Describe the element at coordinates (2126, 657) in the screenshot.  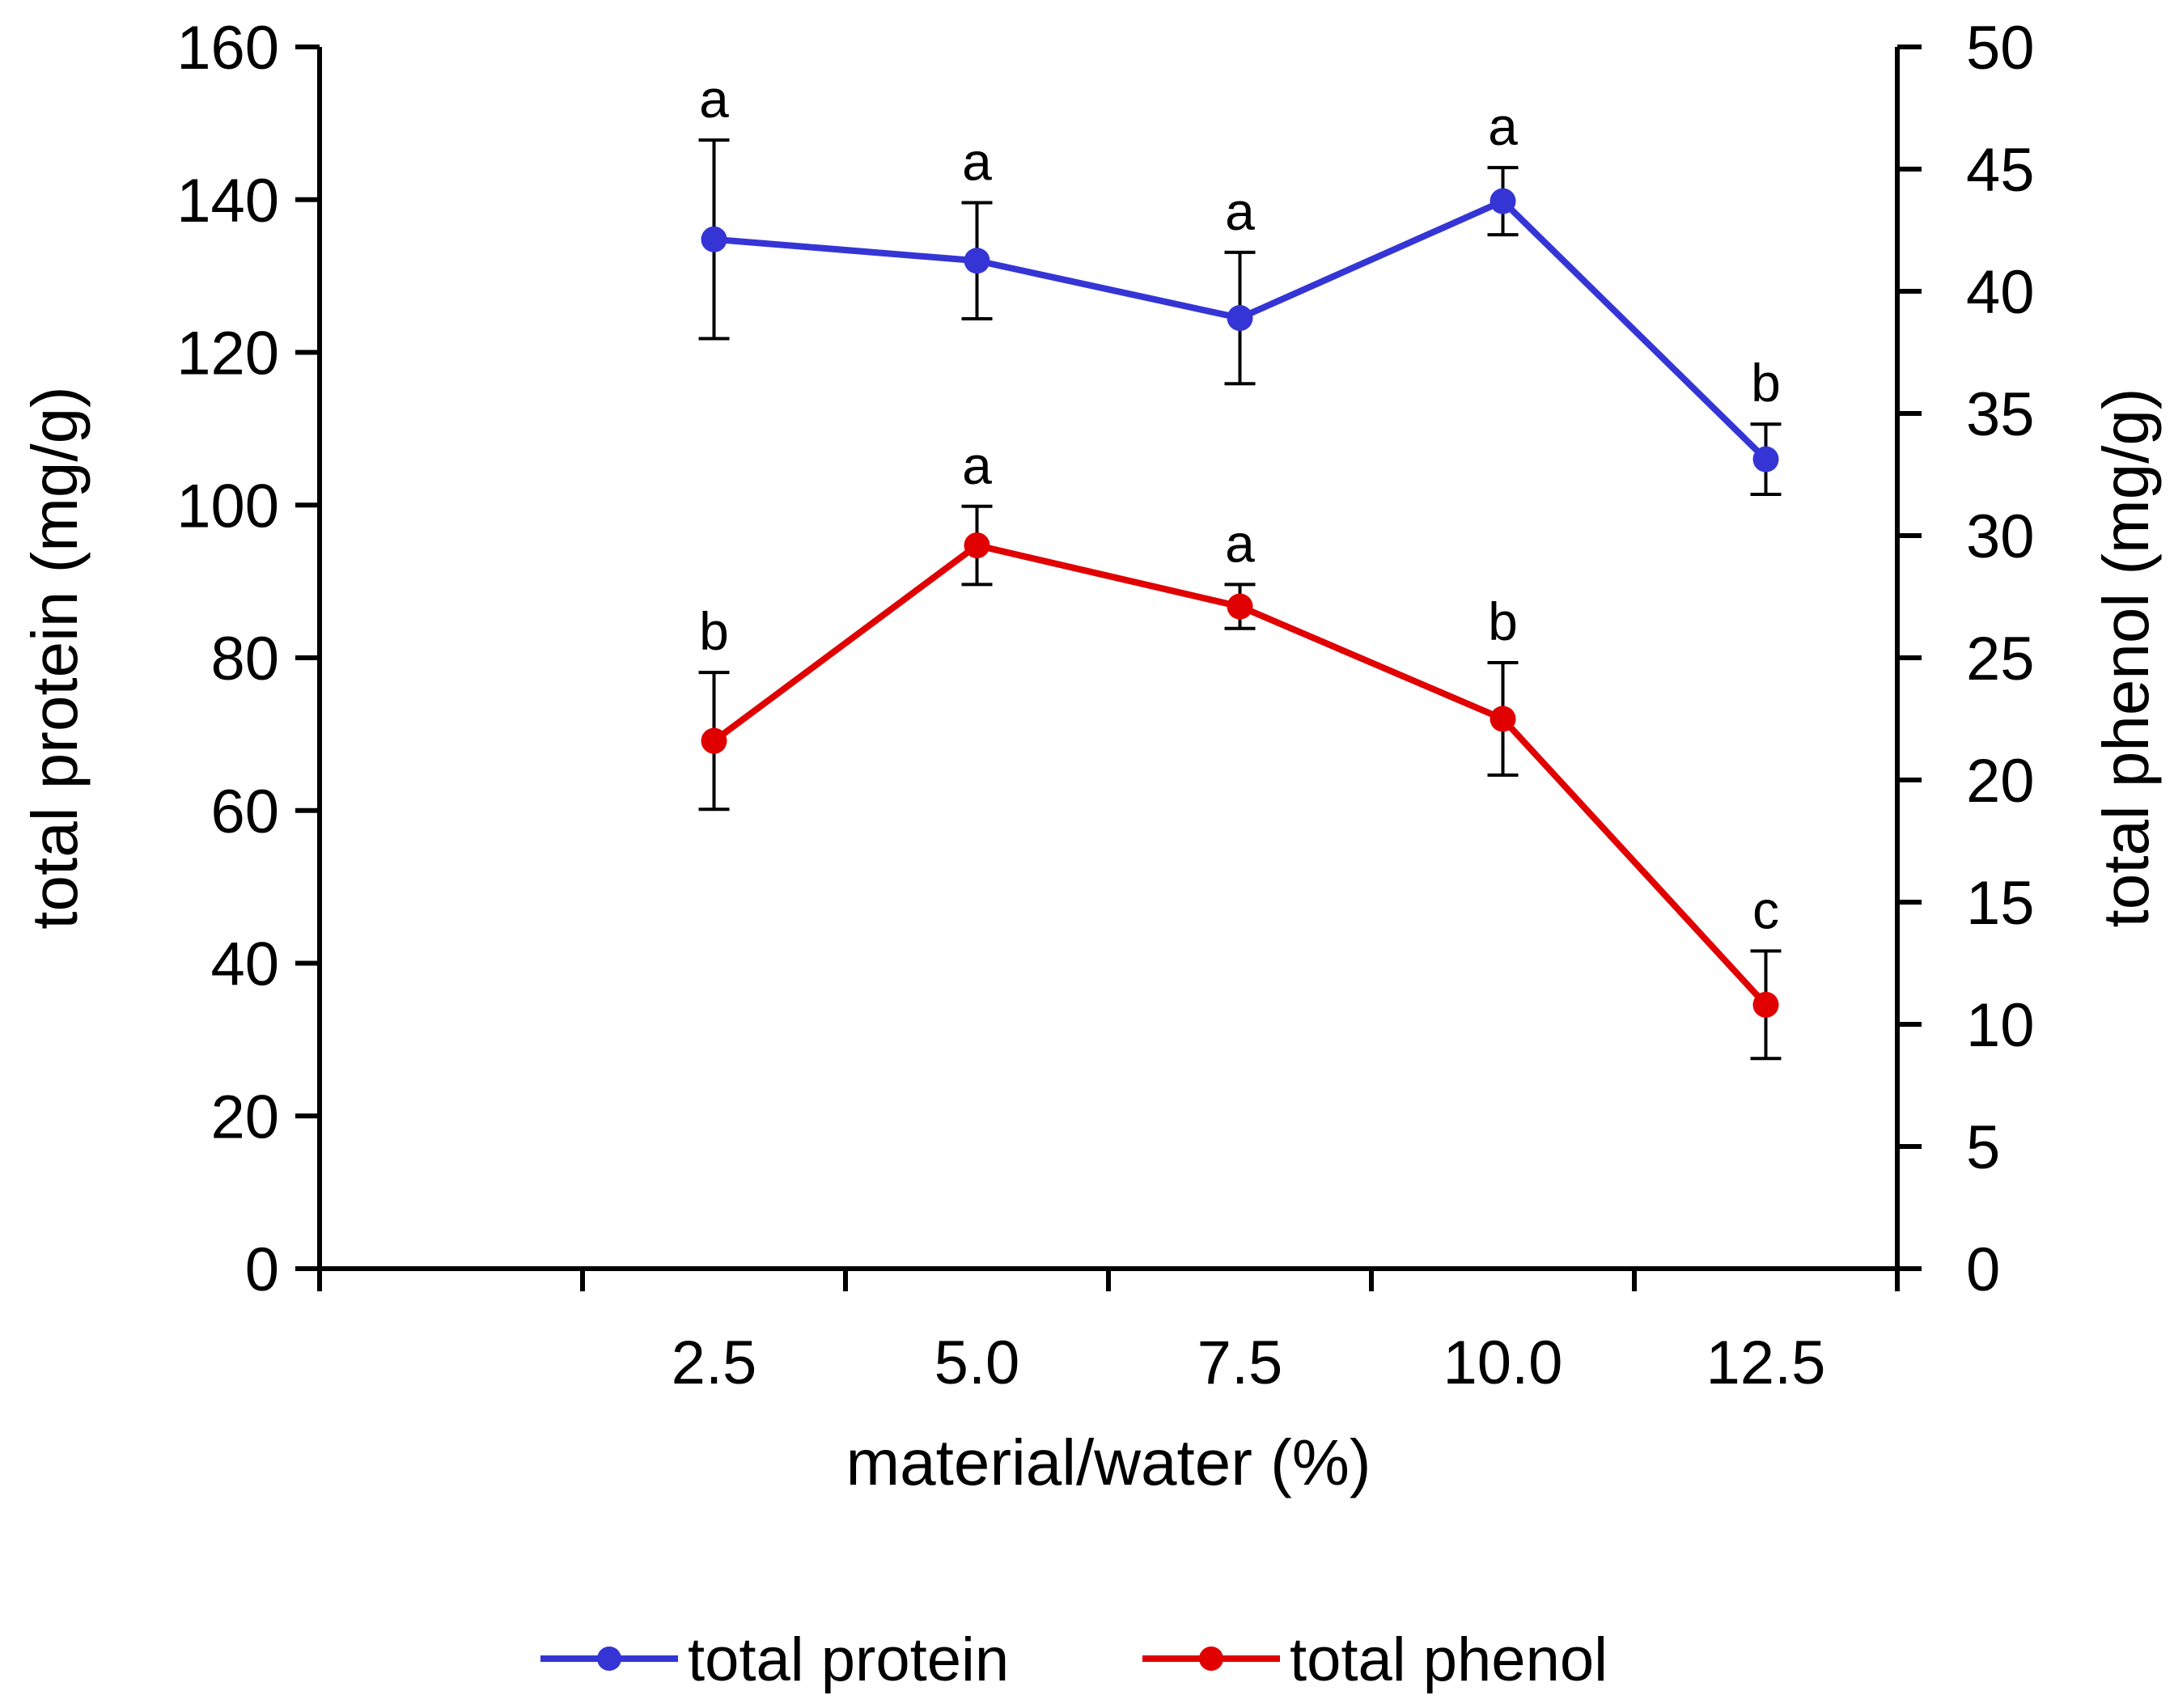
I see `right-y-axis-title: total phenol (mg/g)` at that location.